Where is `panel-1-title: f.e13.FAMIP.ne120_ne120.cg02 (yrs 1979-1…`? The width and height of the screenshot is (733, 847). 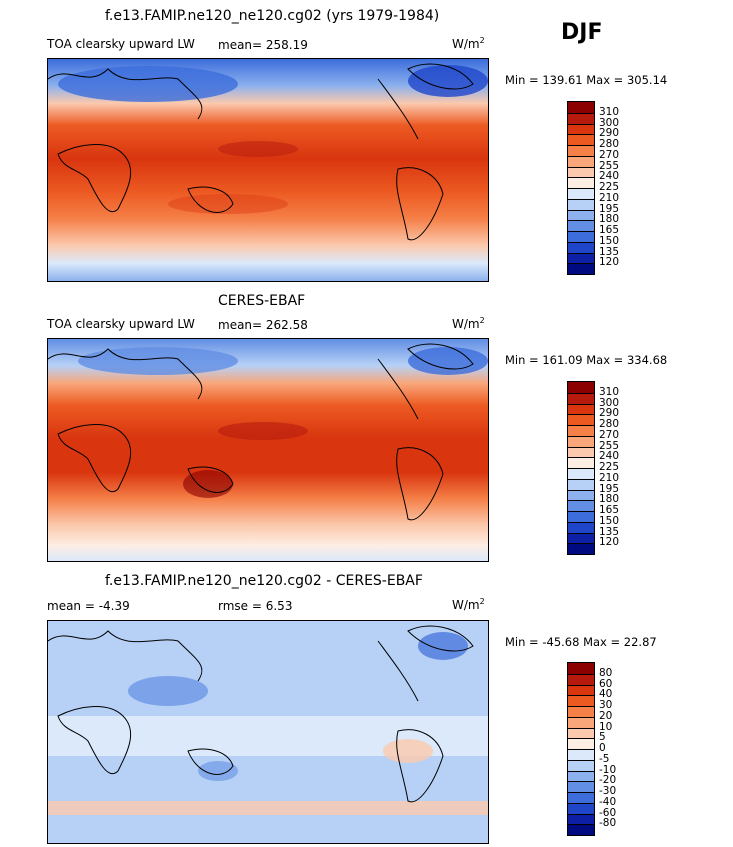 panel-1-title: f.e13.FAMIP.ne120_ne120.cg02 (yrs 1979-1… is located at coordinates (272, 16).